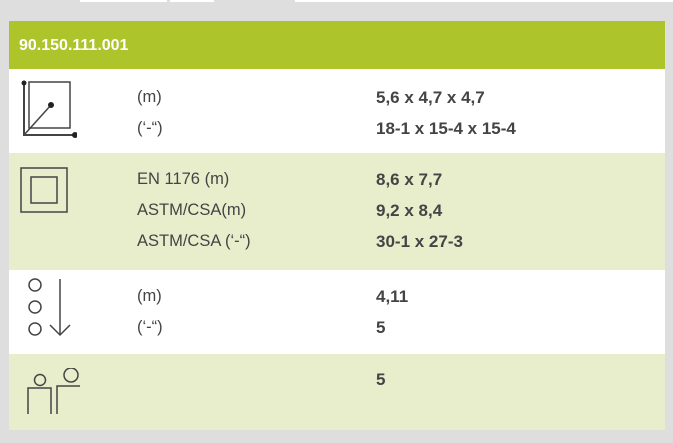  I want to click on users-capacity-icon, so click(53, 391).